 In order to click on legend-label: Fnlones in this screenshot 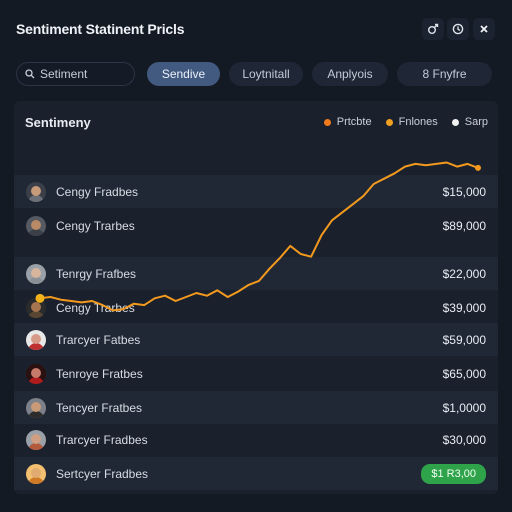, I will do `click(418, 122)`.